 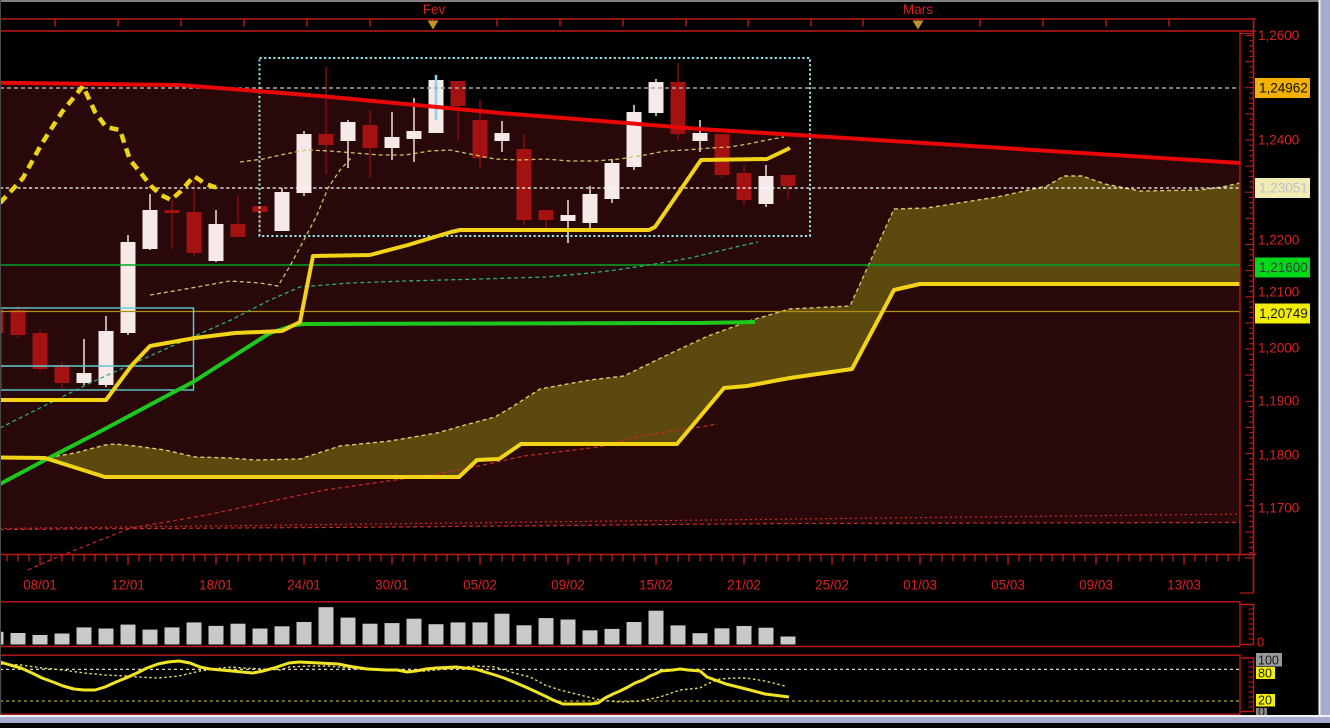 I want to click on svg-text: 100, so click(x=1268, y=661).